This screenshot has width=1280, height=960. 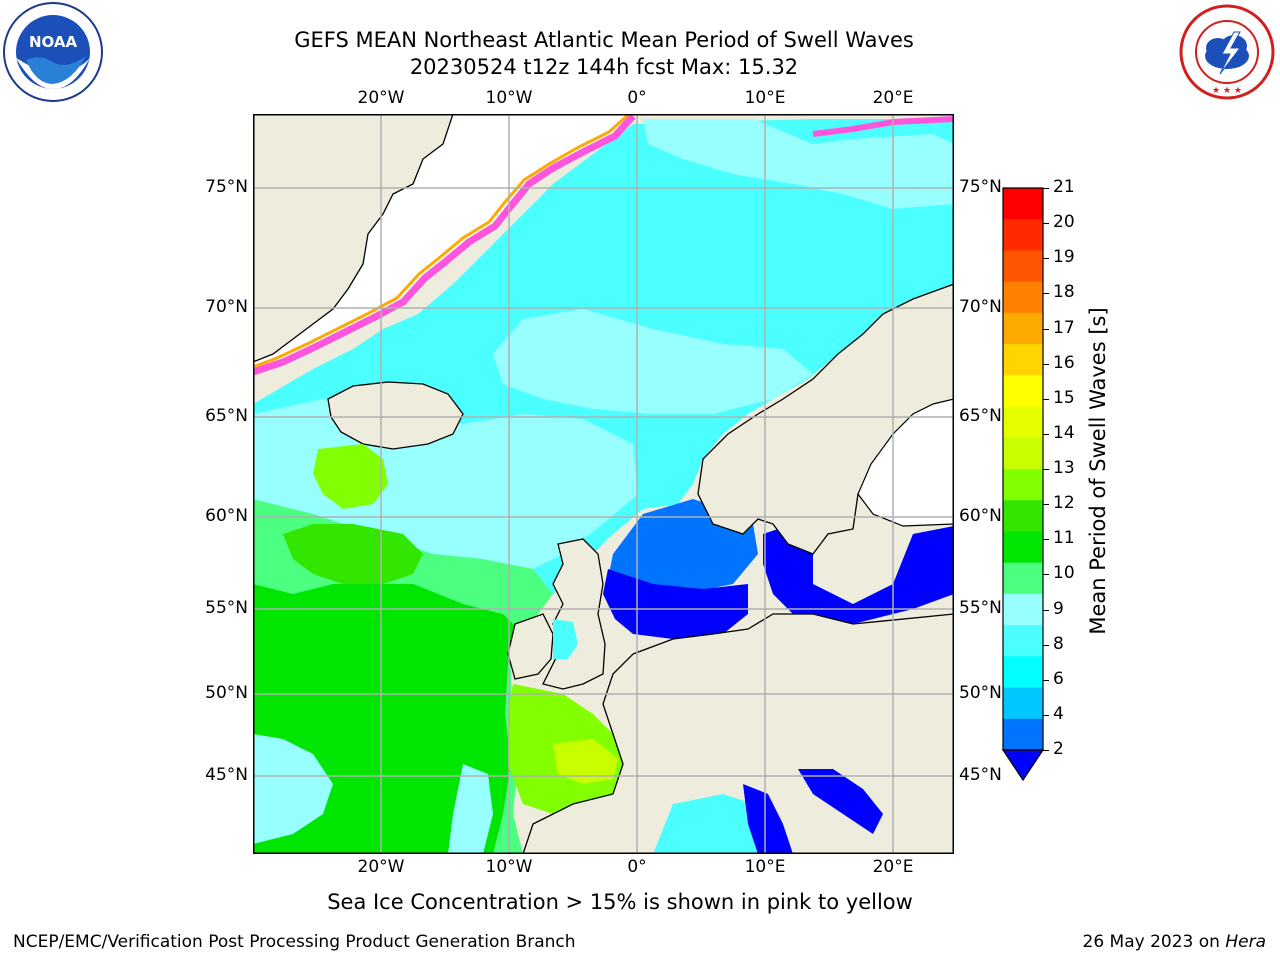 I want to click on swell-deepblue-northsea, so click(x=675, y=604).